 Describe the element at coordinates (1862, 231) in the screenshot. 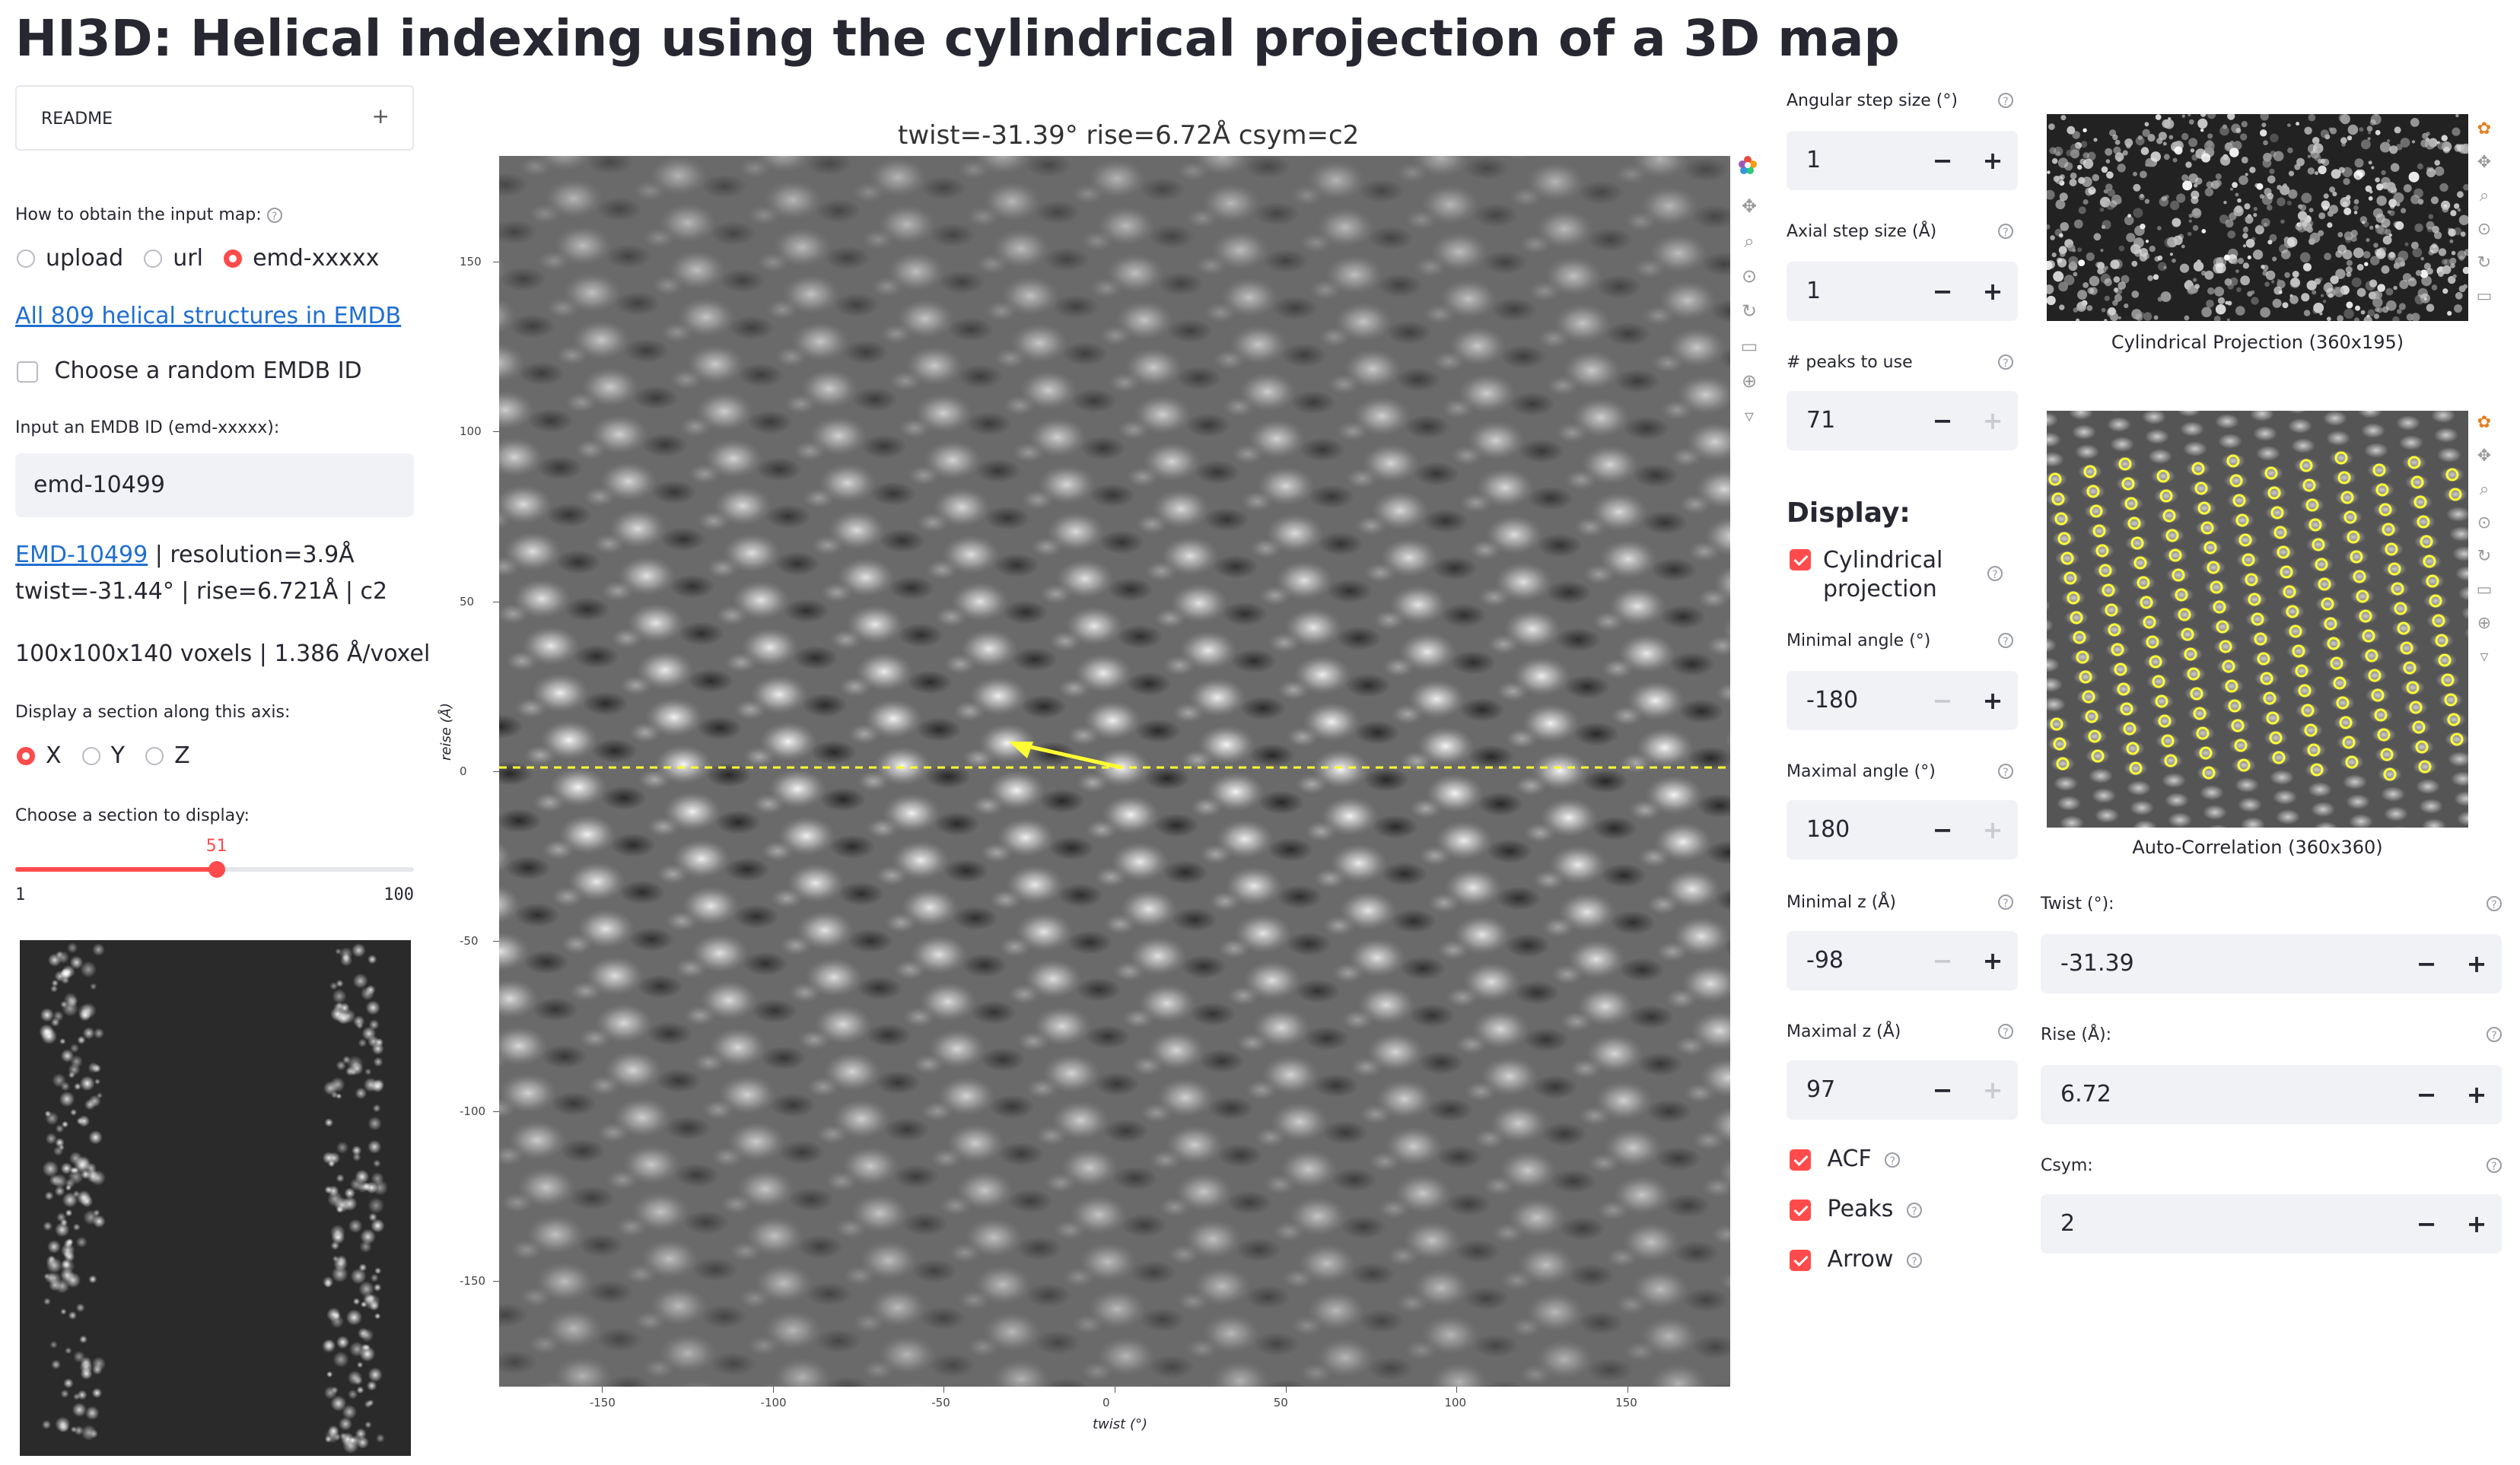

I see `axial-step-label: Axial step size (Å)` at that location.